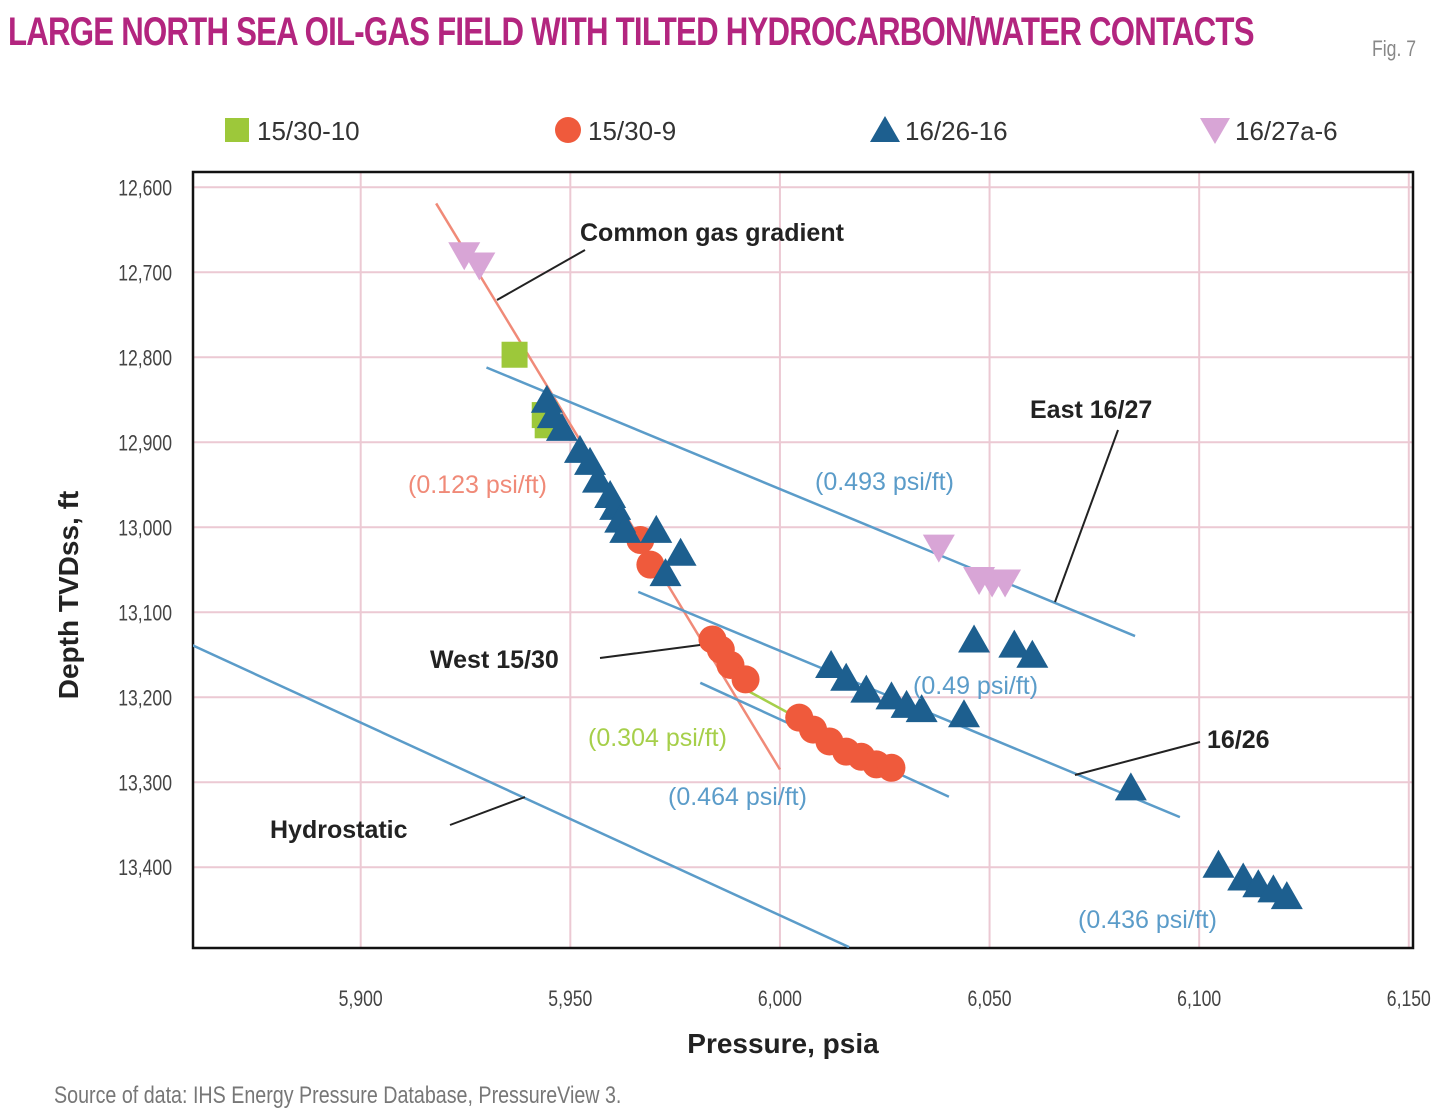 The height and width of the screenshot is (1117, 1440). I want to click on x-tick-label: 5,950, so click(570, 999).